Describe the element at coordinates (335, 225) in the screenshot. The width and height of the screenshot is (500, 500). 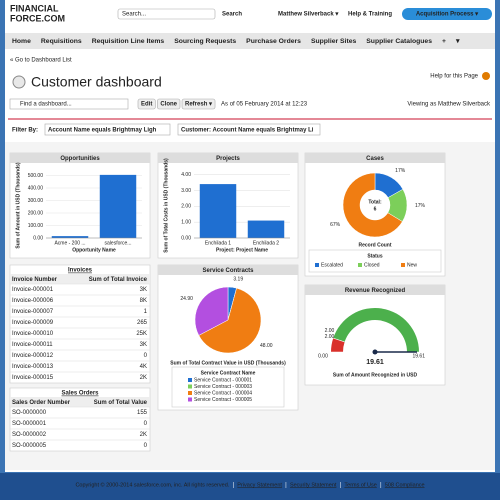
I see `slice-label: 67%` at that location.